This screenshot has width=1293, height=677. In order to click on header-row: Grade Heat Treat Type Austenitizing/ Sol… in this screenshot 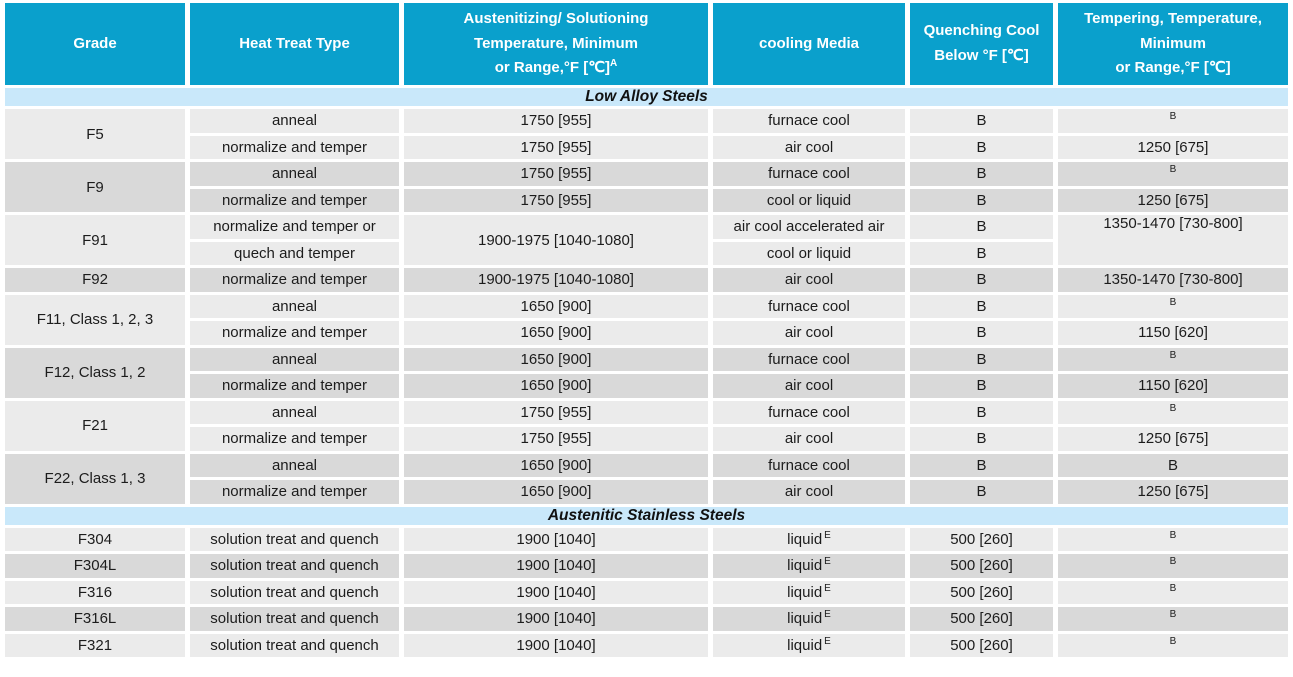, I will do `click(646, 44)`.